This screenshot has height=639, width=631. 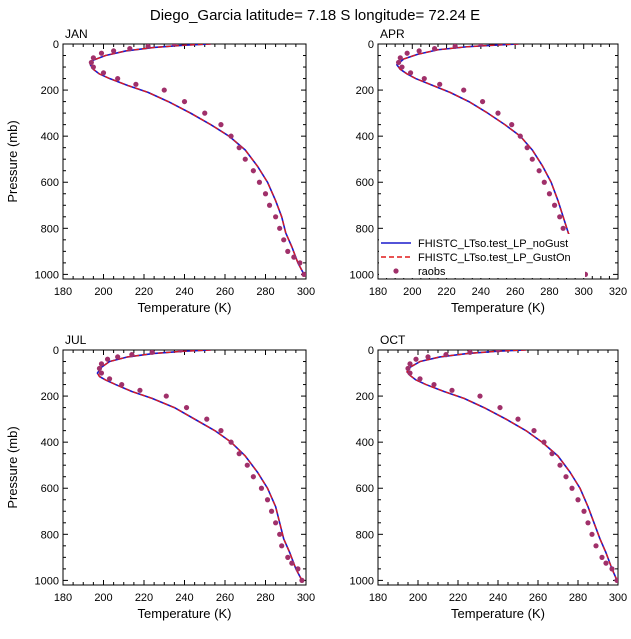 I want to click on x-axis-title: Temperature (K), so click(x=498, y=307).